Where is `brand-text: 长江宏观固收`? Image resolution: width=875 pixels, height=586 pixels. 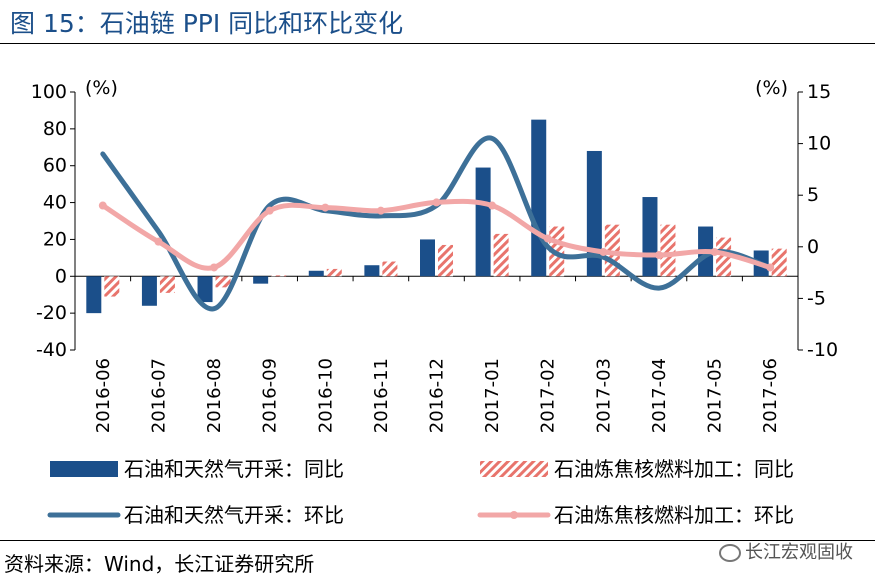
brand-text: 长江宏观固收 is located at coordinates (799, 552).